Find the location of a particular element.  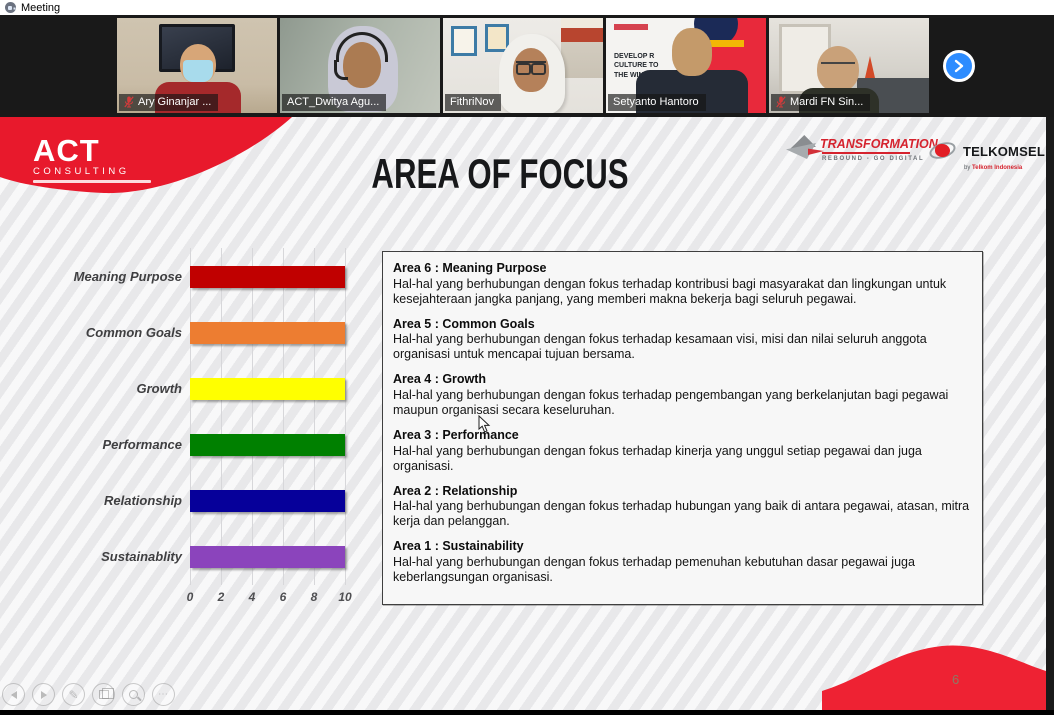

participant-name: Setyanto Hantoro is located at coordinates (656, 102).